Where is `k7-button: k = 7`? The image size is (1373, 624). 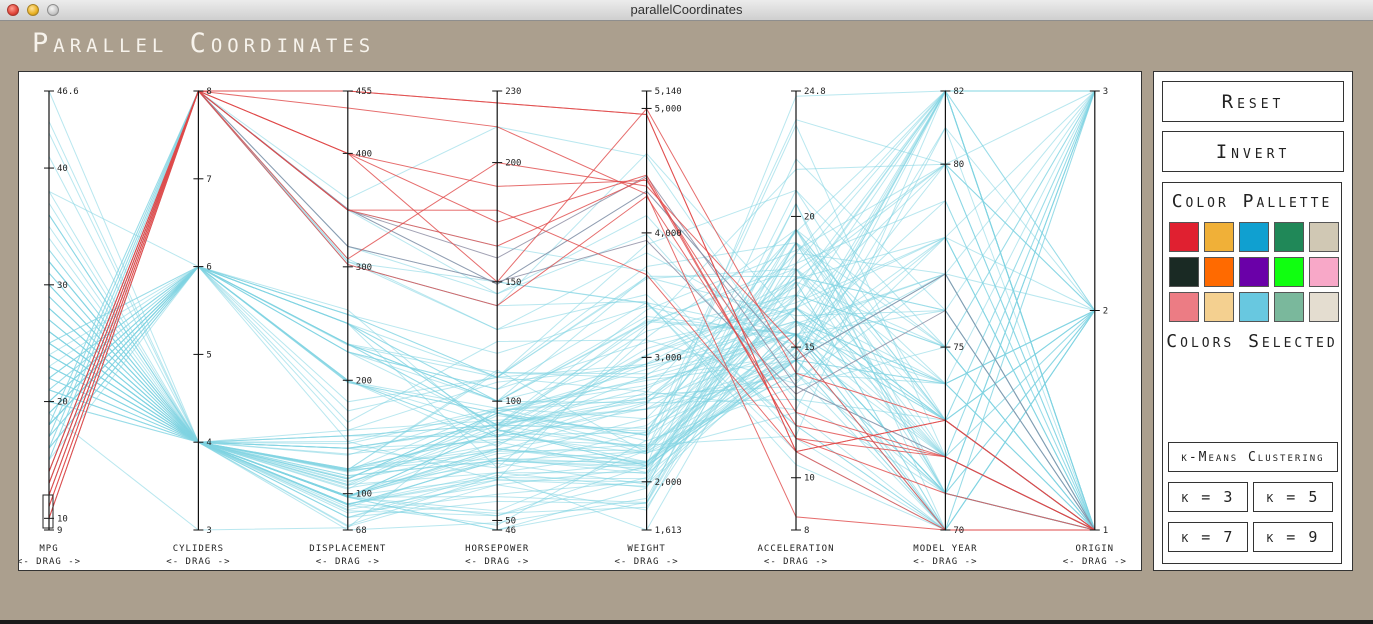 k7-button: k = 7 is located at coordinates (1208, 537).